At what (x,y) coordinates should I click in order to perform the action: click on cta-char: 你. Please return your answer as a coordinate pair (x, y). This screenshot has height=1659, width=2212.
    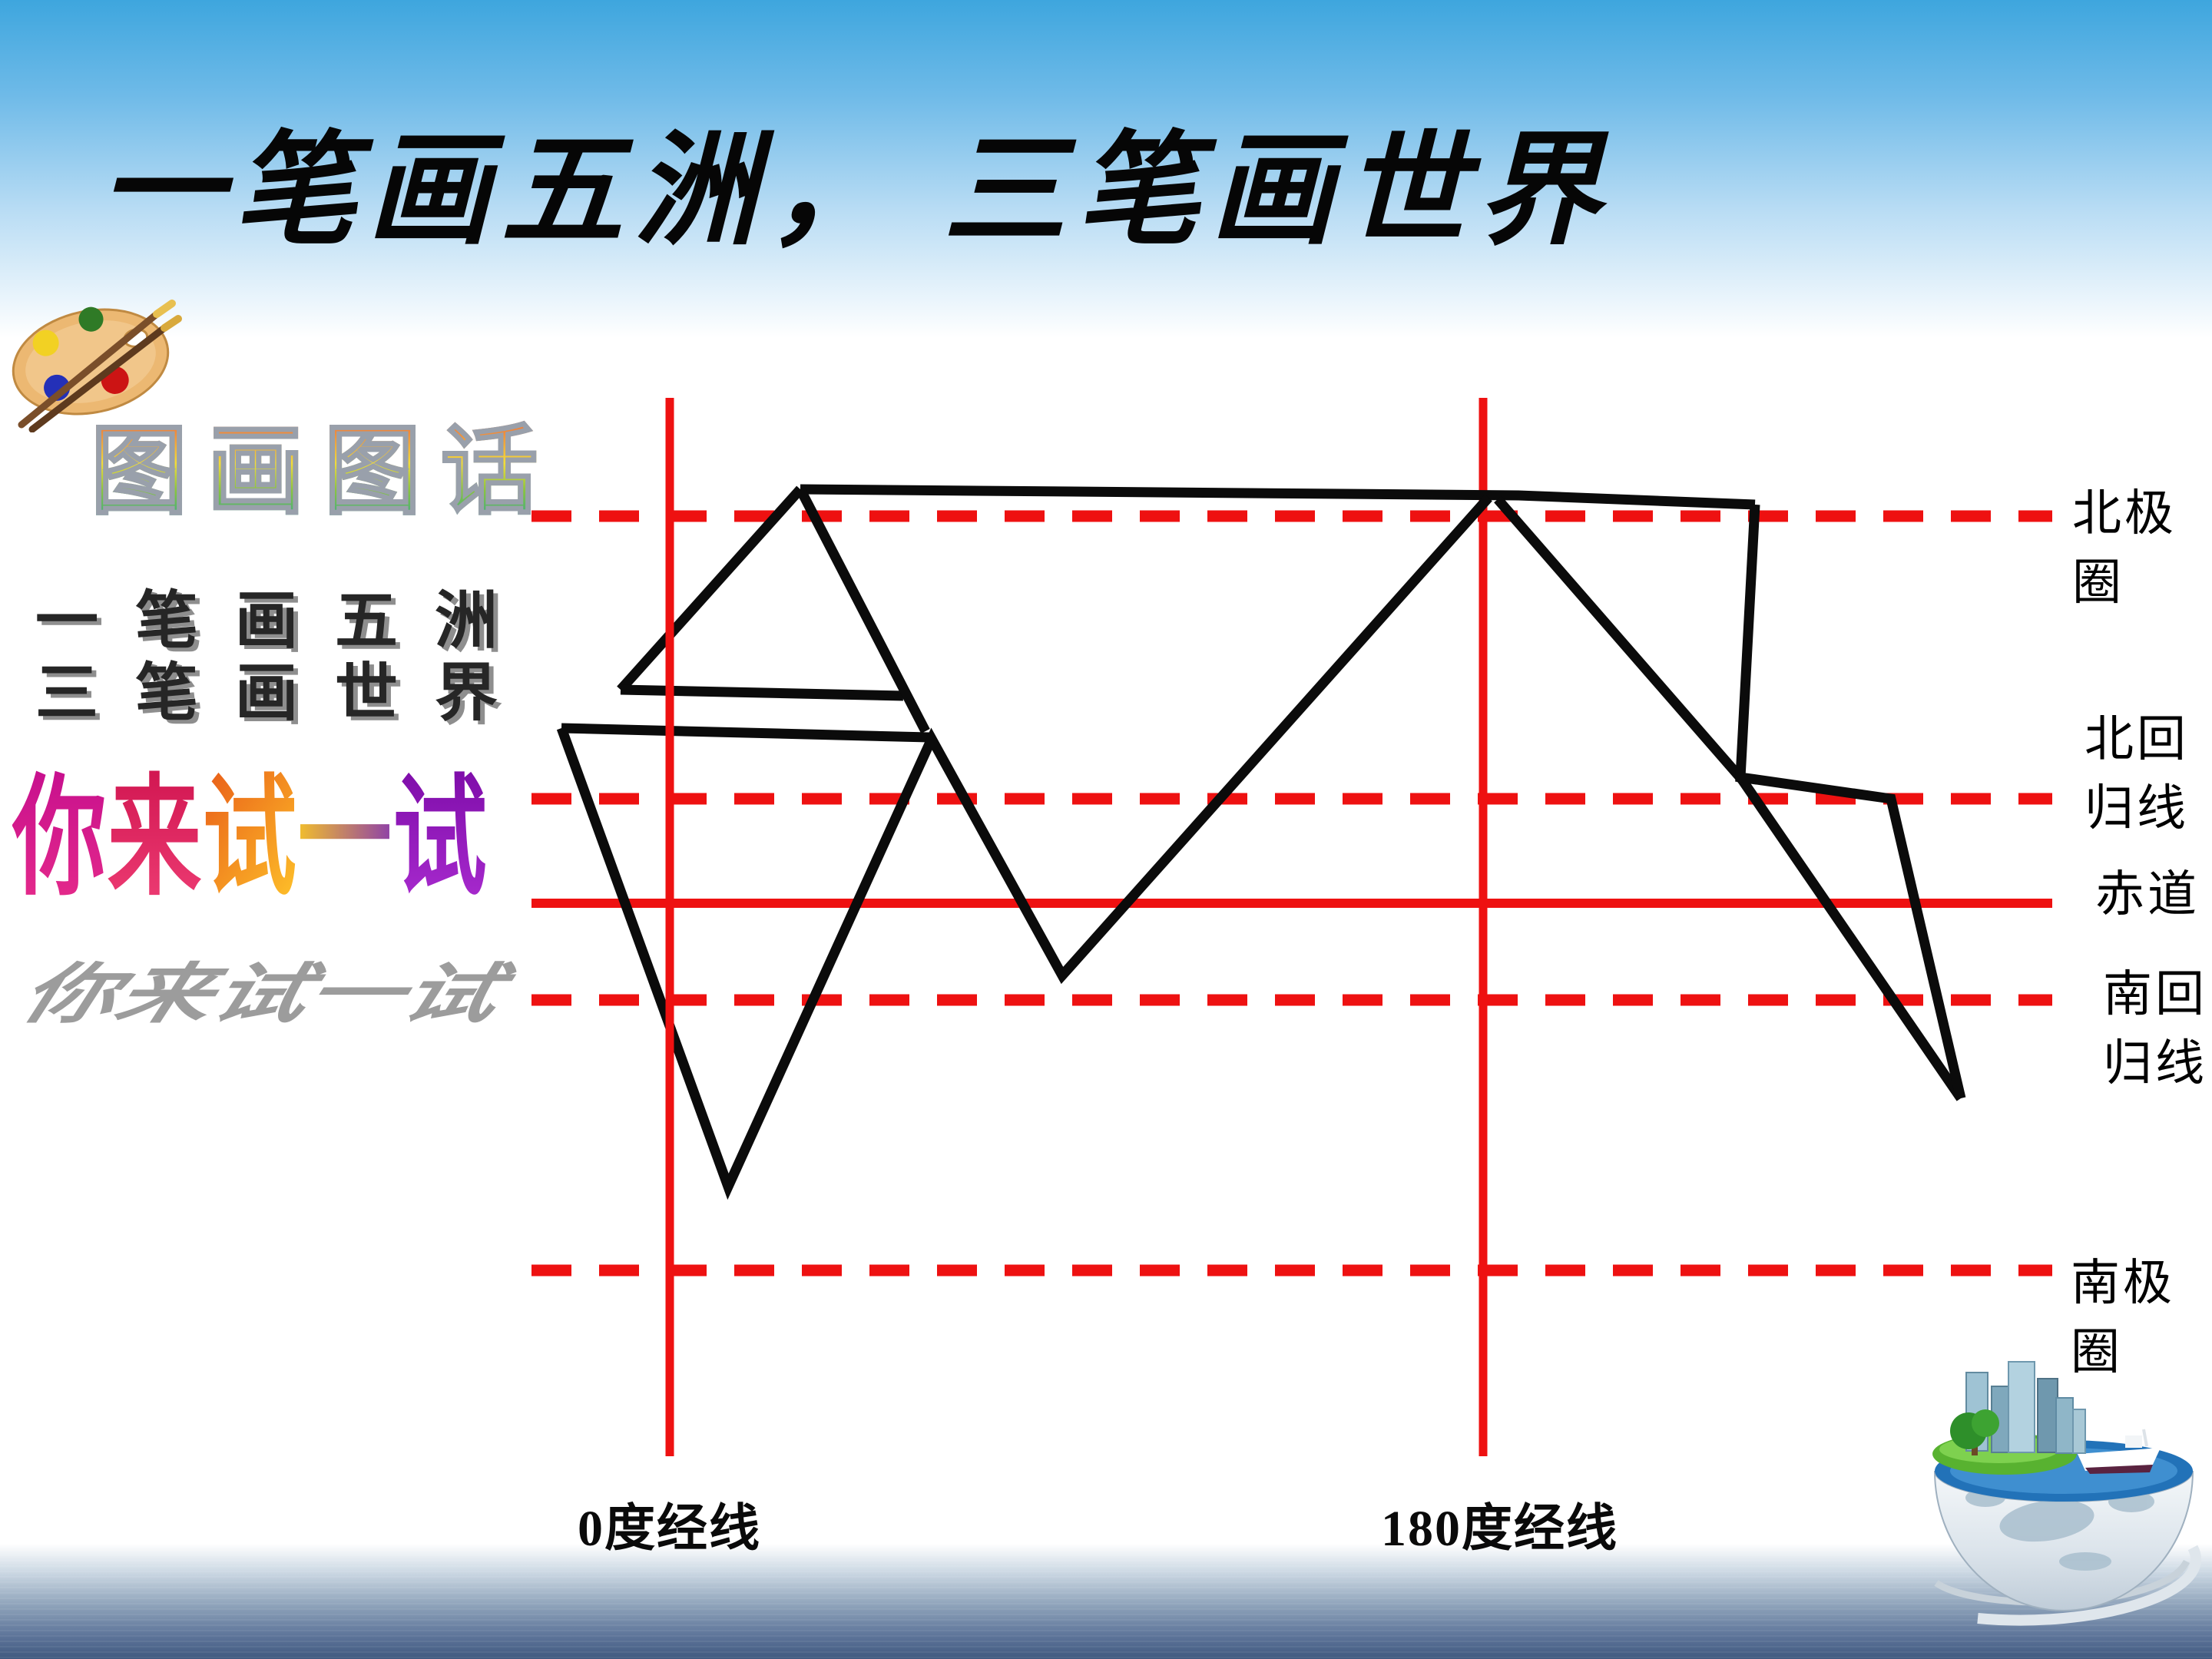
    Looking at the image, I should click on (60, 838).